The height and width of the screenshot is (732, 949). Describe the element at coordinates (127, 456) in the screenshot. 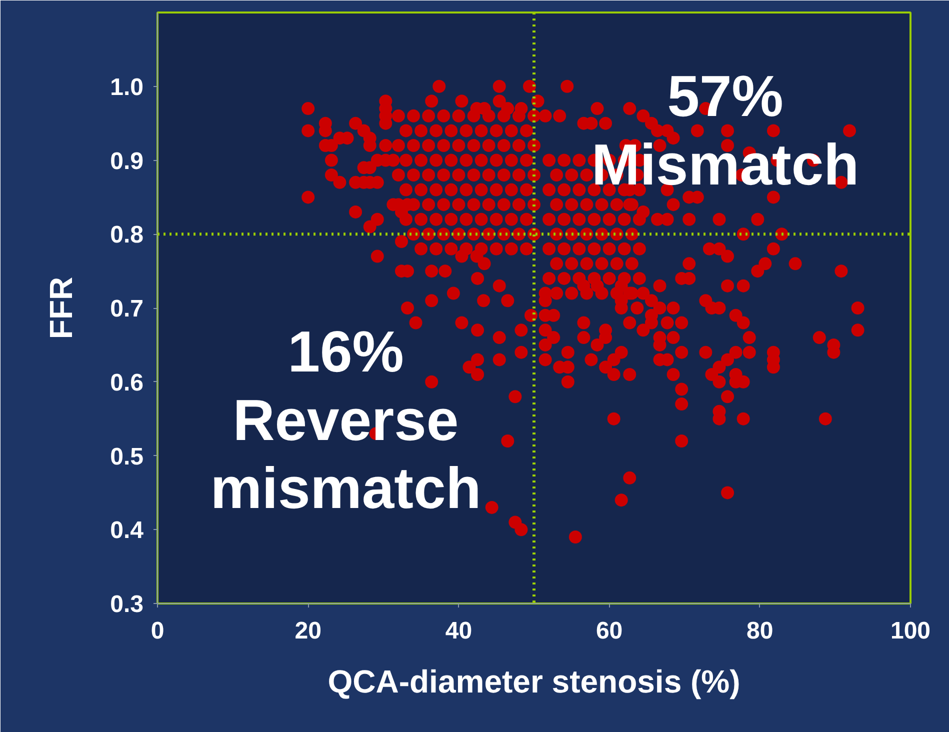

I see `y-tick-label: 0.5` at that location.